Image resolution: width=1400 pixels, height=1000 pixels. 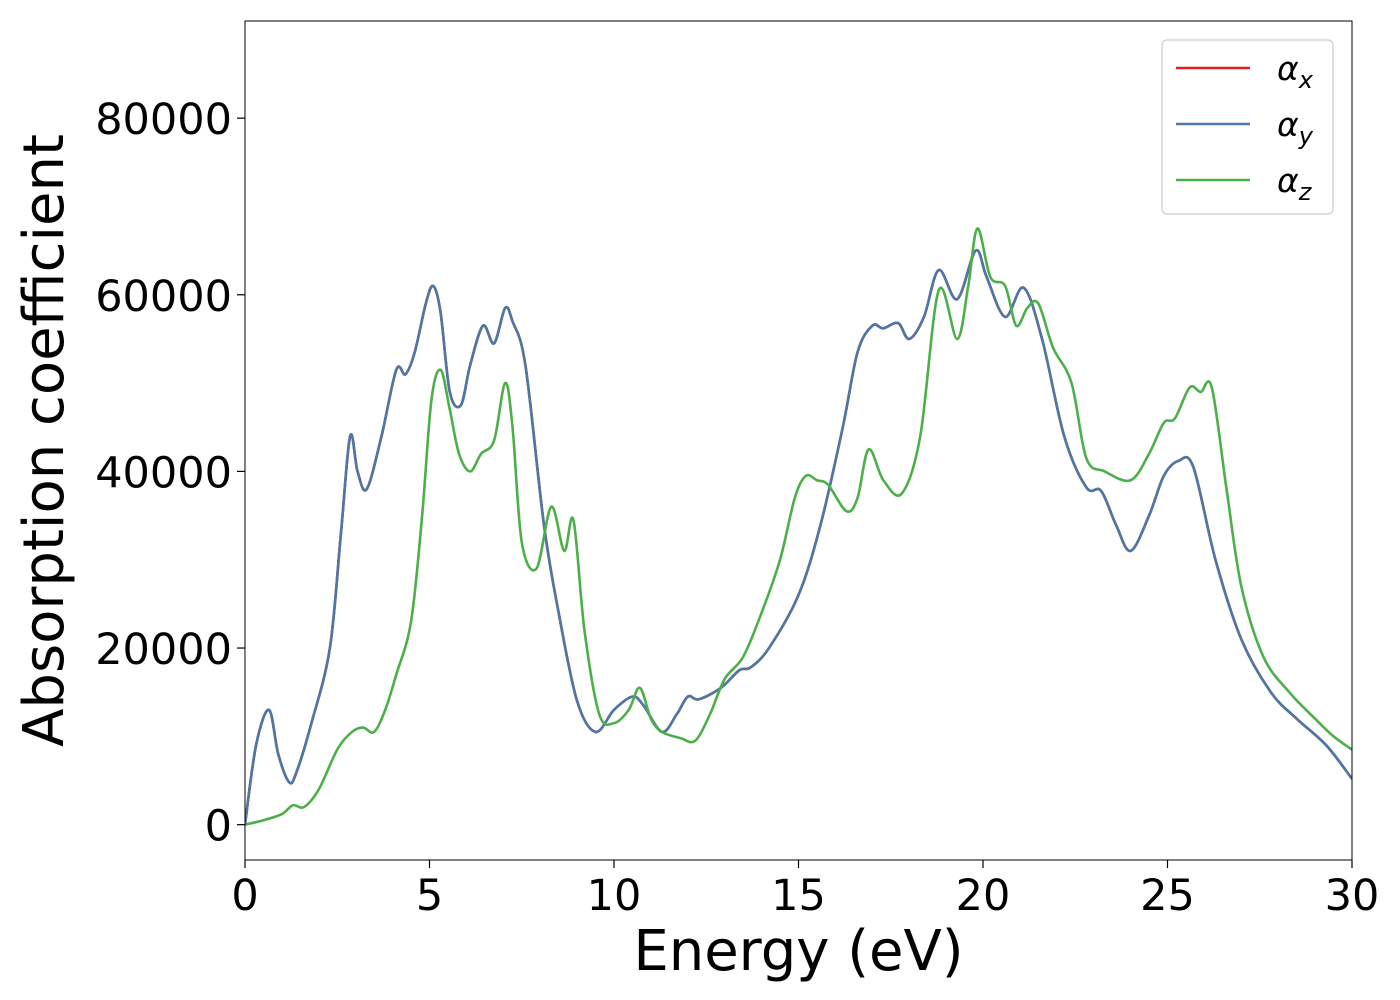 I want to click on x-tick-label: 10, so click(x=614, y=896).